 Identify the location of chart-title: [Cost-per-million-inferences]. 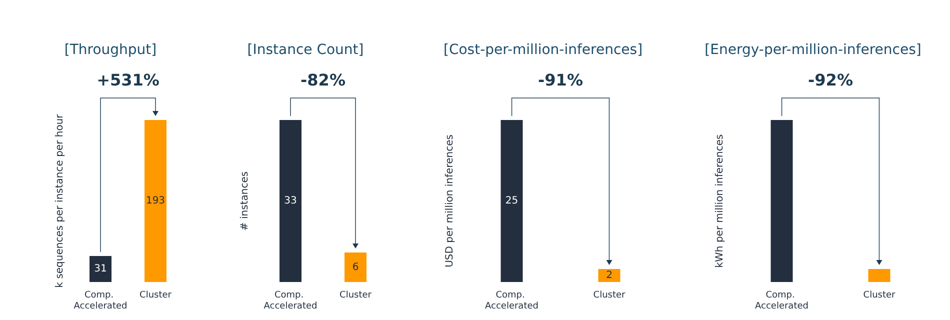
(543, 50).